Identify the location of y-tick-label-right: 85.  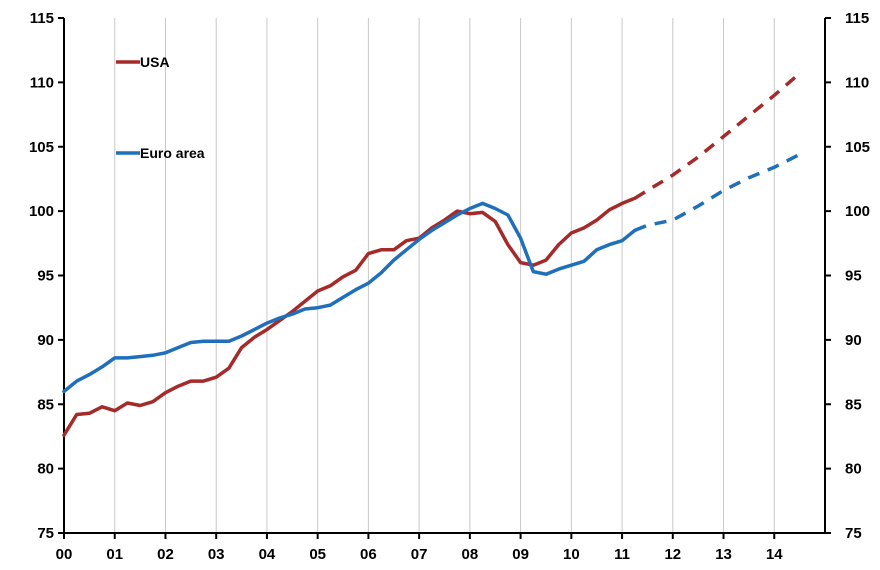
(853, 404).